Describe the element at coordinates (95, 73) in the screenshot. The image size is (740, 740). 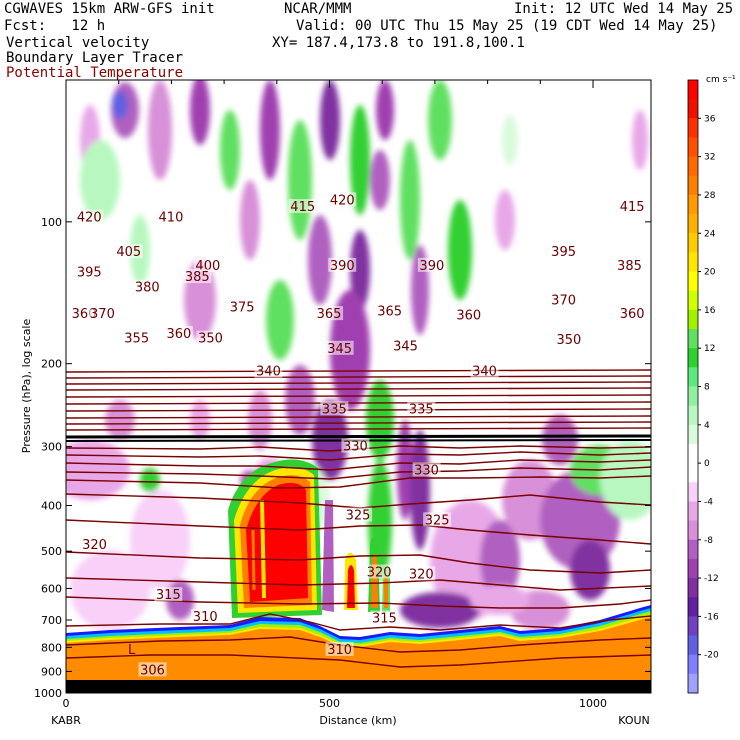
I see `field-potential-temperature: Potential Temperature` at that location.